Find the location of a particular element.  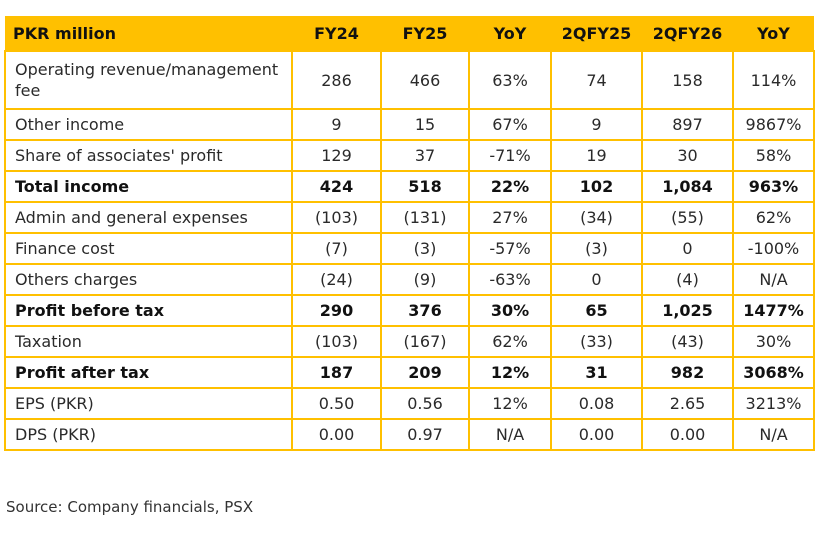

row-label: Share of associates' profit is located at coordinates (148, 155).